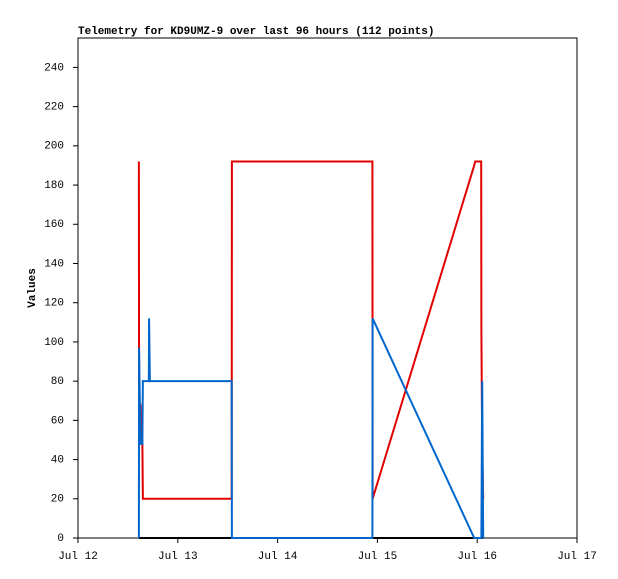 Image resolution: width=618 pixels, height=579 pixels. Describe the element at coordinates (78, 557) in the screenshot. I see `x-tick-label: Jul 12` at that location.